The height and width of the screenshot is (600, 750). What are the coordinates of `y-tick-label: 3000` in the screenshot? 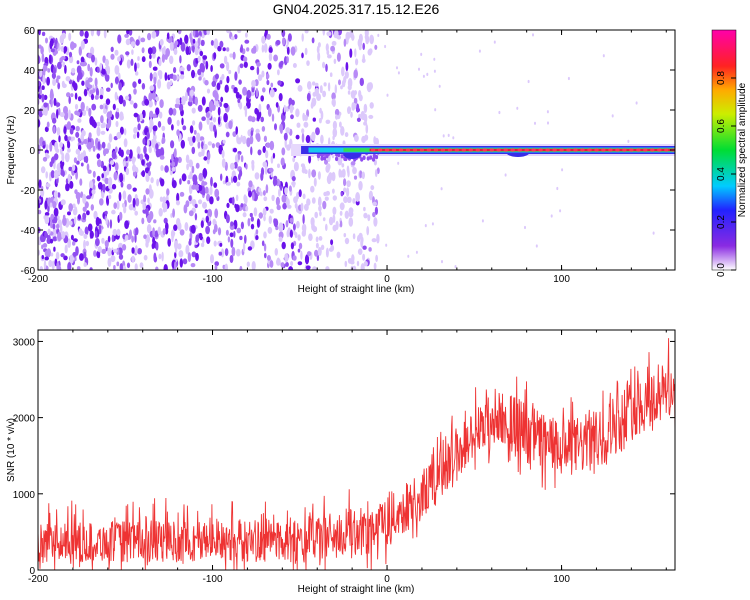 It's located at (24, 342).